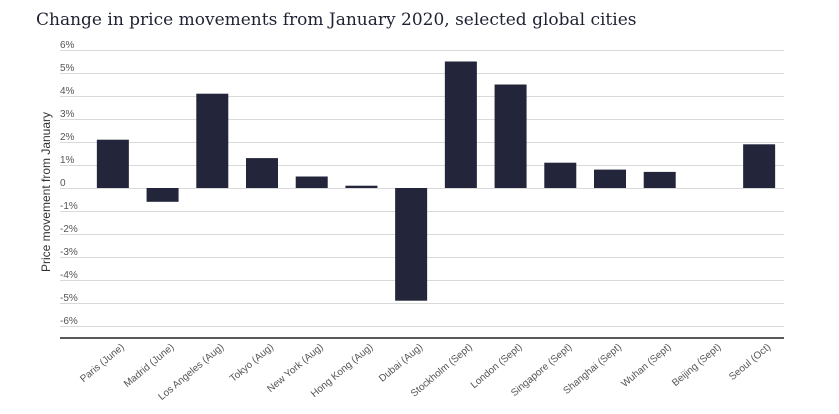 The height and width of the screenshot is (414, 839). Describe the element at coordinates (69, 206) in the screenshot. I see `y-tick-label: -1%` at that location.